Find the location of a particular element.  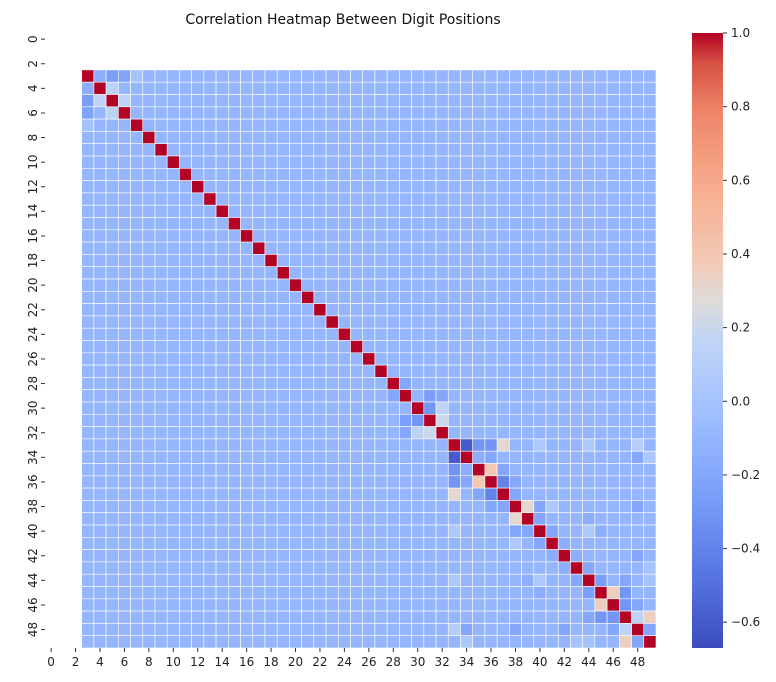

x-tick-label: 30 is located at coordinates (417, 662).